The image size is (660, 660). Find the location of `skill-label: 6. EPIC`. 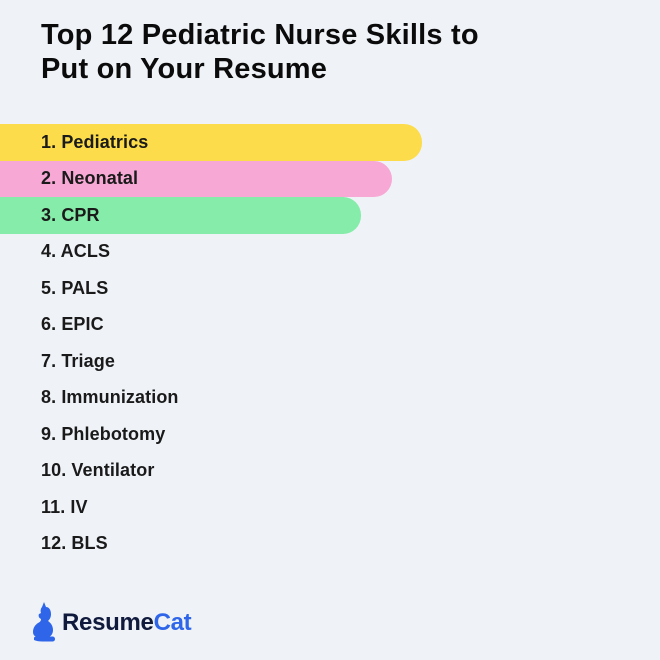

skill-label: 6. EPIC is located at coordinates (72, 324).